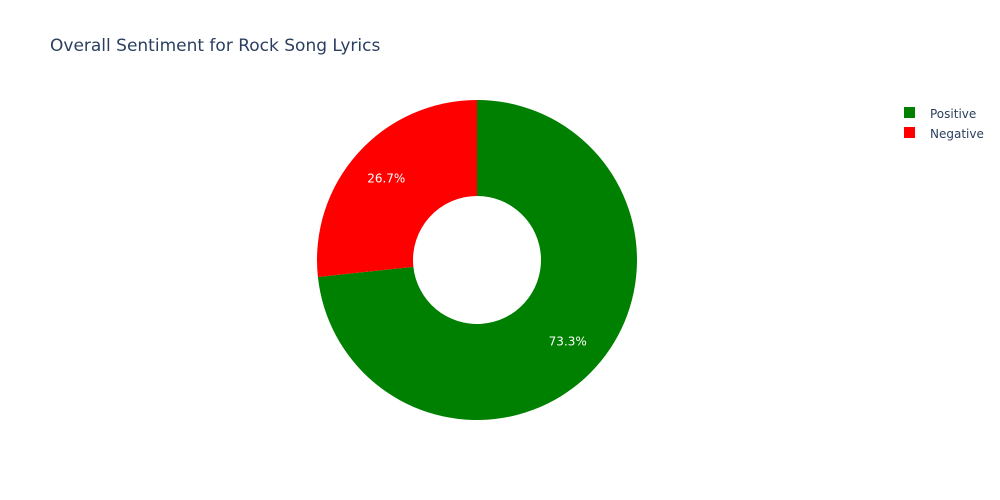  I want to click on slice-label-positive: 73.3%, so click(568, 342).